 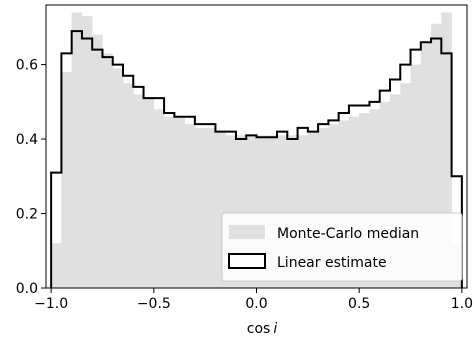 I want to click on y-tick-label: 0.2, so click(x=27, y=215).